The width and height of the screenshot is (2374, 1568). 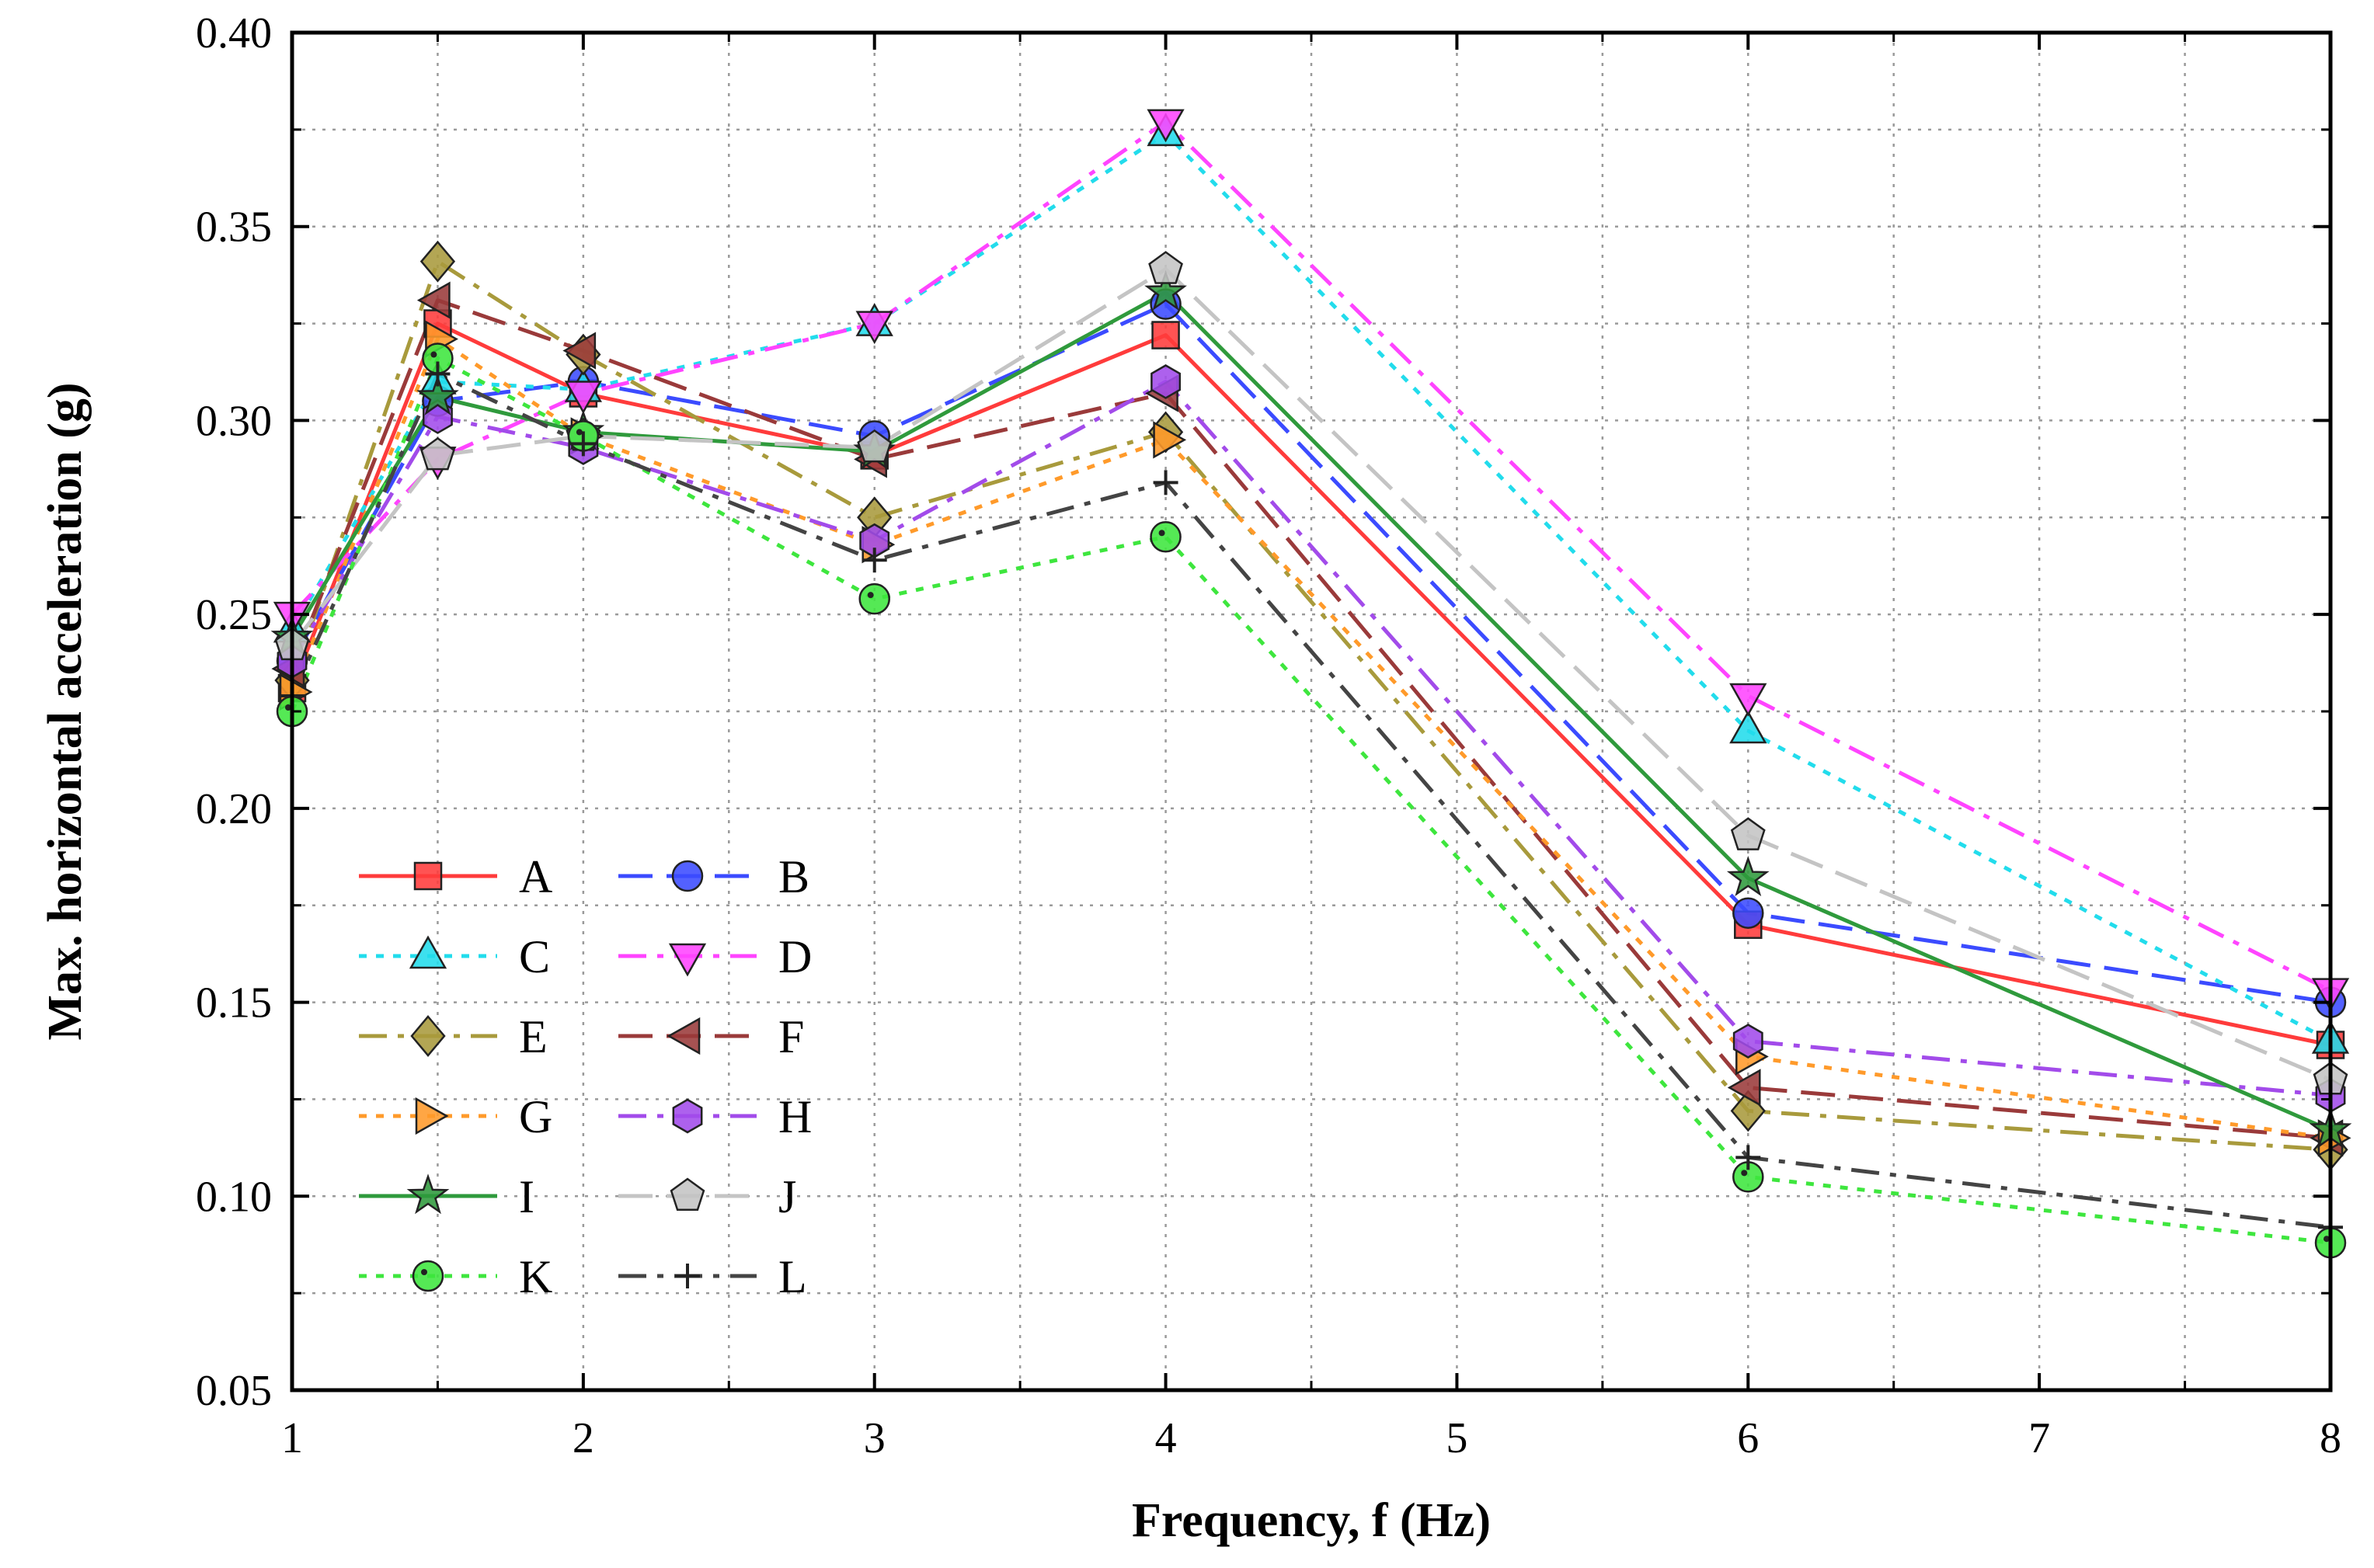 What do you see at coordinates (534, 957) in the screenshot?
I see `legend-label: C` at bounding box center [534, 957].